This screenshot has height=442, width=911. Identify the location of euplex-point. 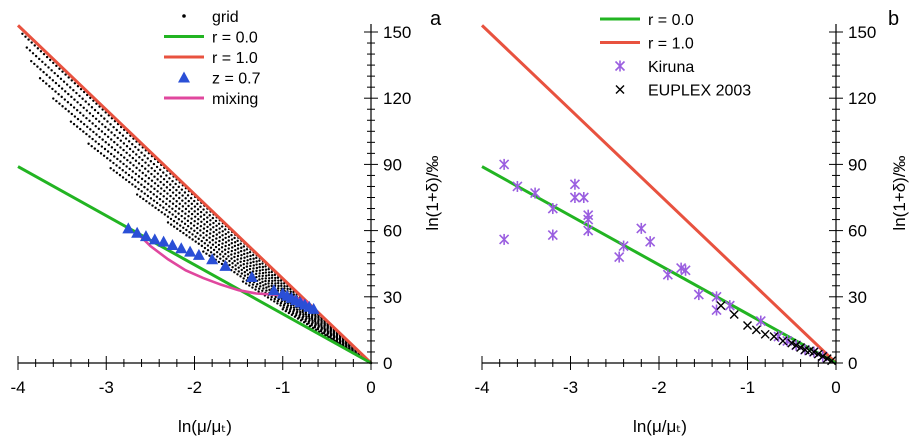
(721, 306).